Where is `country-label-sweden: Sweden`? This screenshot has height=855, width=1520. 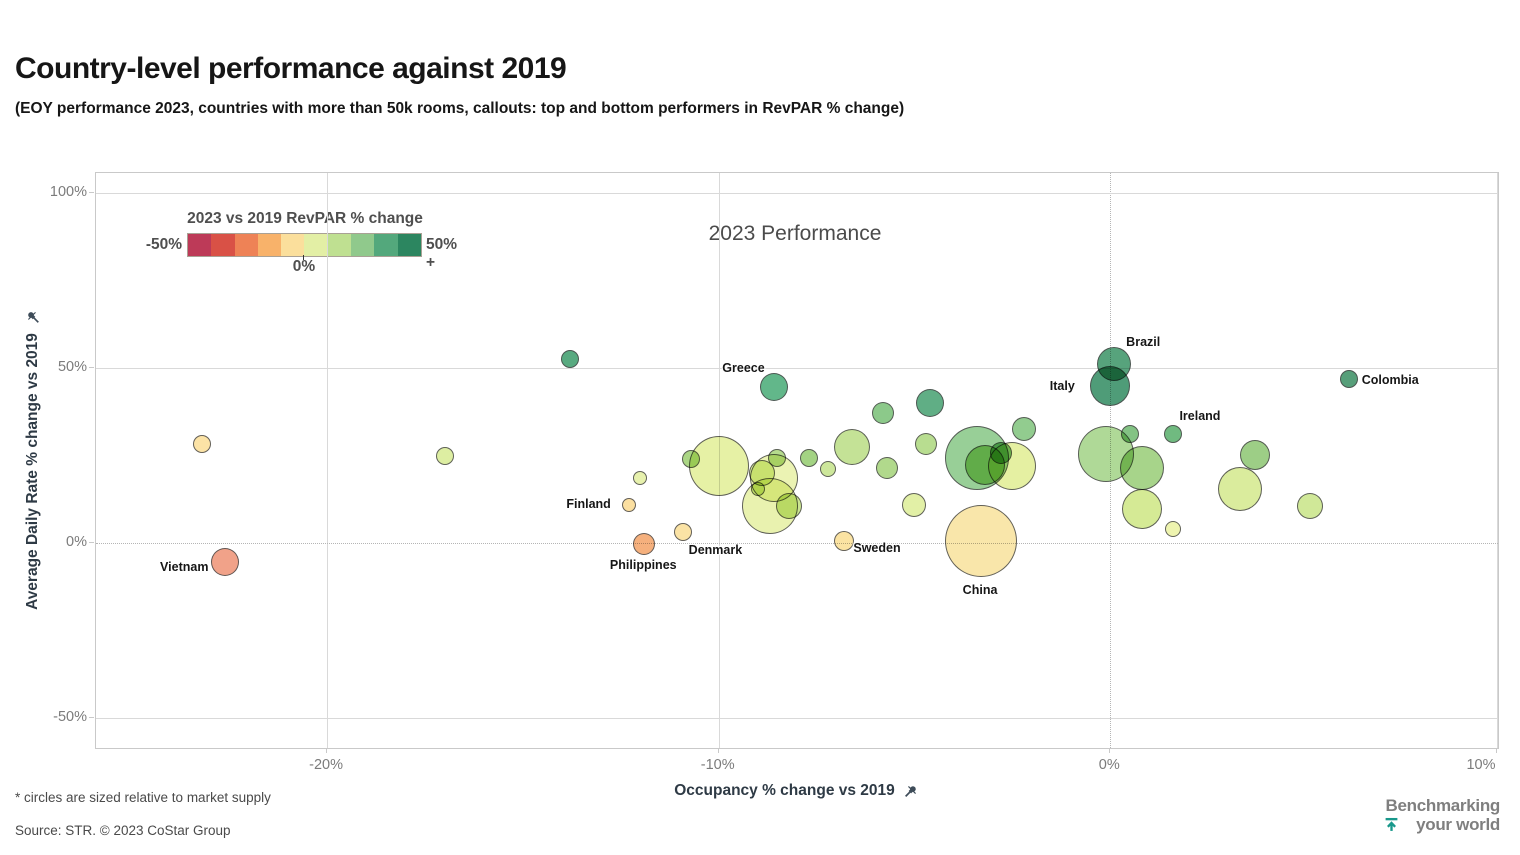
country-label-sweden: Sweden is located at coordinates (877, 547).